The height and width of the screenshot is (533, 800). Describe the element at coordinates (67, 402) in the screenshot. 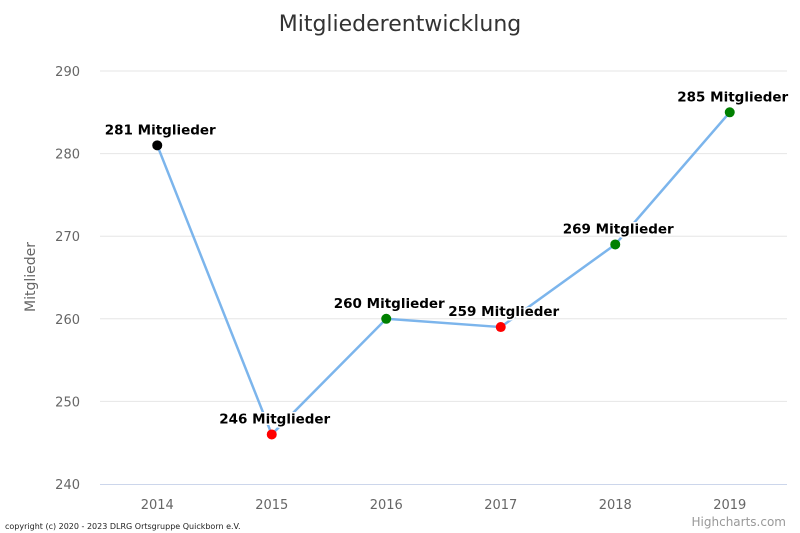

I see `y-tick-label: 250` at that location.